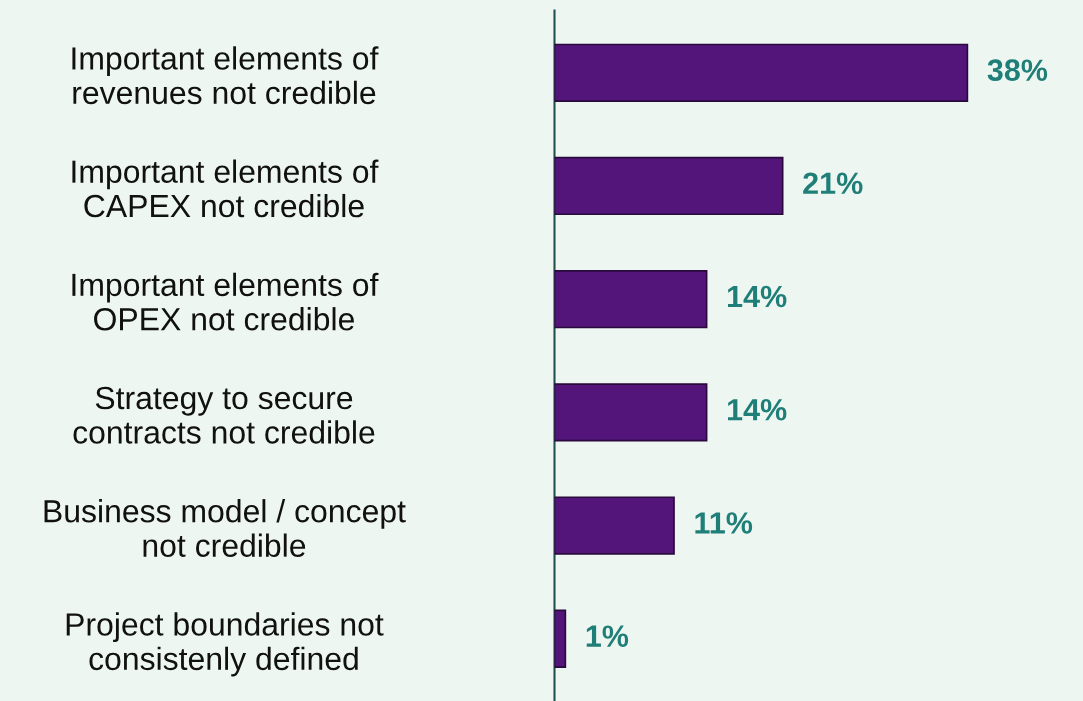 The height and width of the screenshot is (701, 1083). I want to click on y-tick-label: Project boundaries not consistenly defined, so click(225, 644).